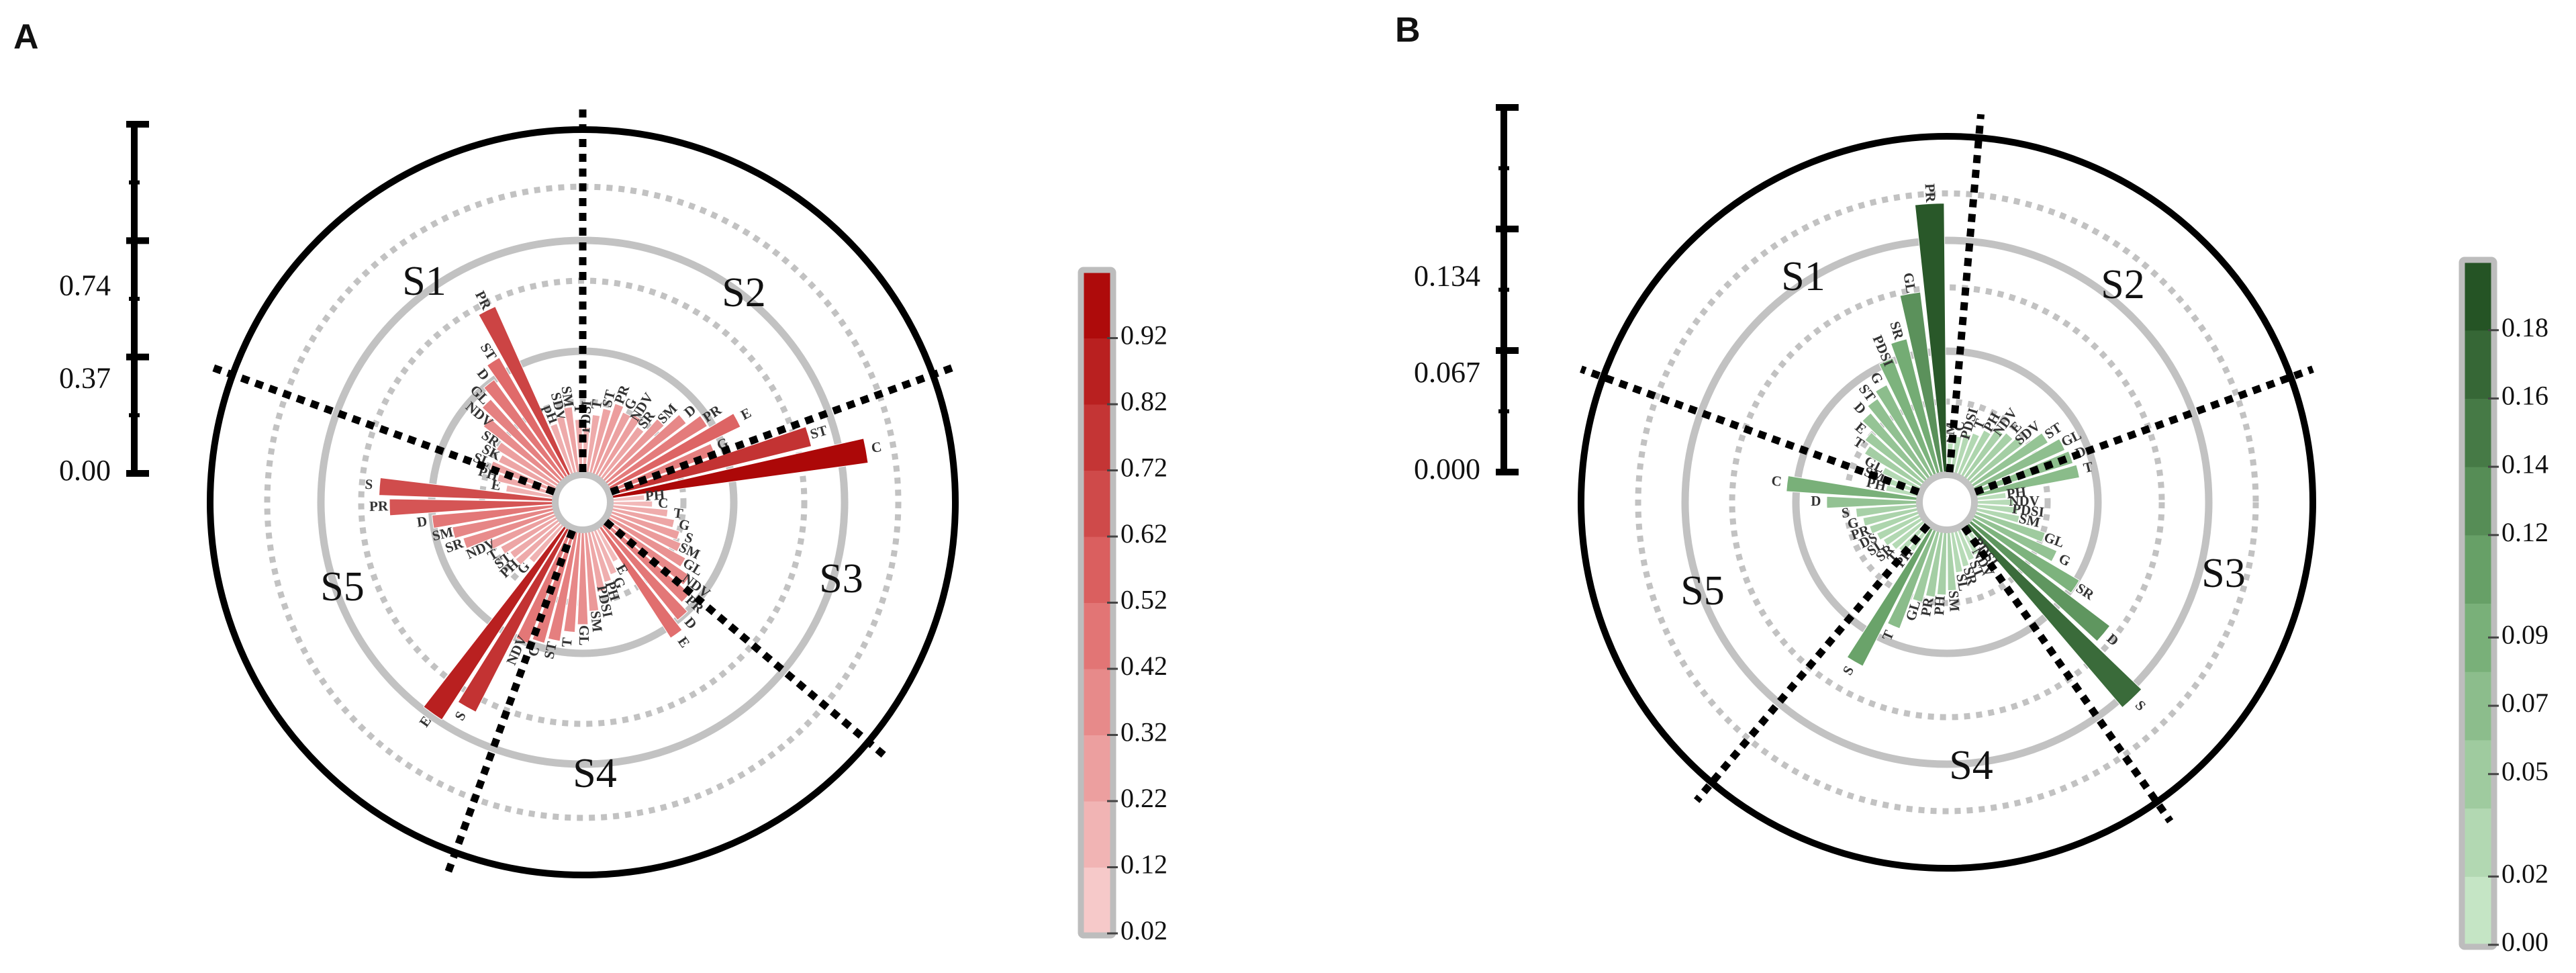  What do you see at coordinates (2524, 464) in the screenshot?
I see `panel-b-colorbar-tick-label-6: 0.14` at bounding box center [2524, 464].